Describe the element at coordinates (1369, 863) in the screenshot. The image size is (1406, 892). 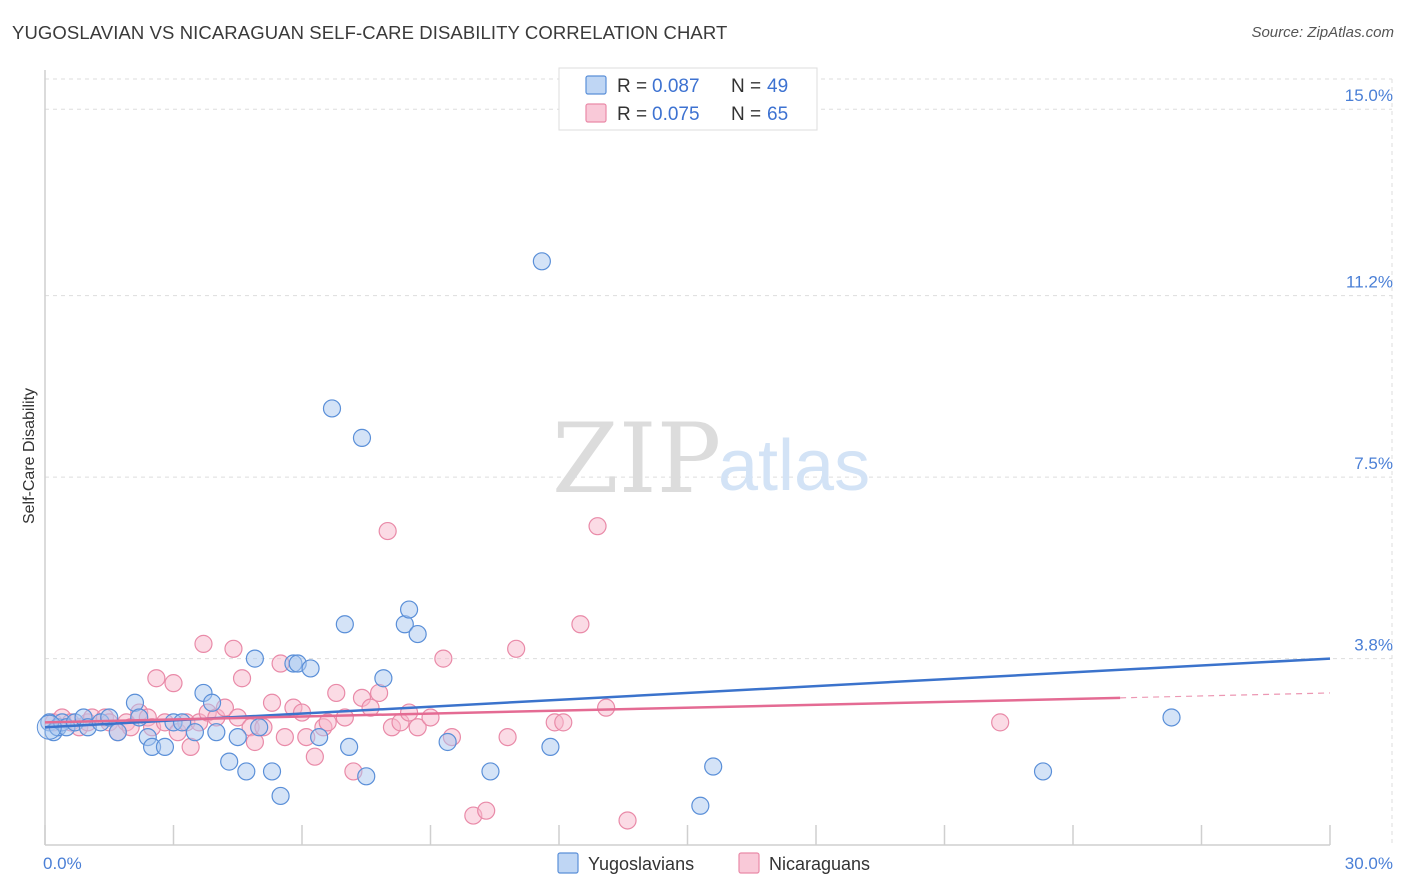
I see `x-tick-label: 30.0%` at that location.